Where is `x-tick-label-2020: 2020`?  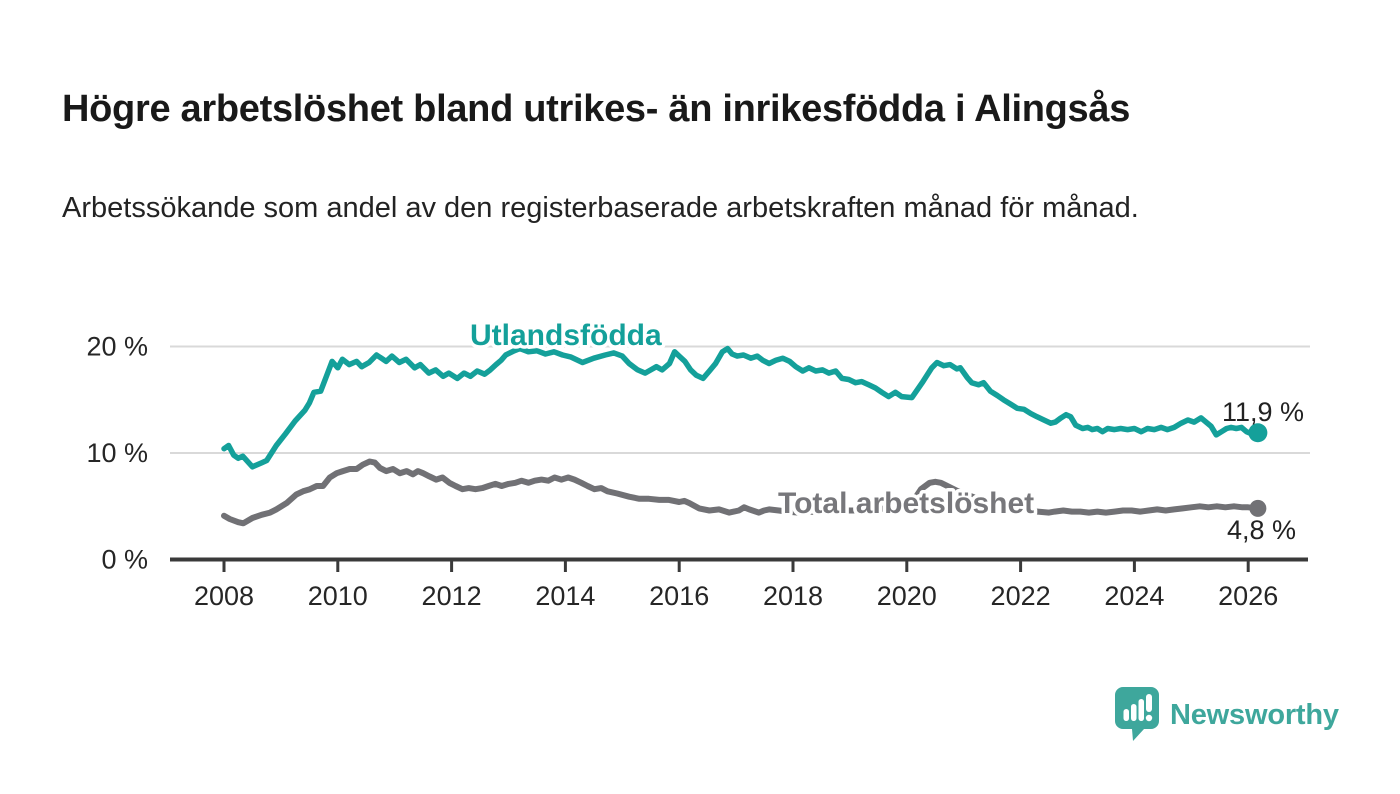
x-tick-label-2020: 2020 is located at coordinates (907, 596).